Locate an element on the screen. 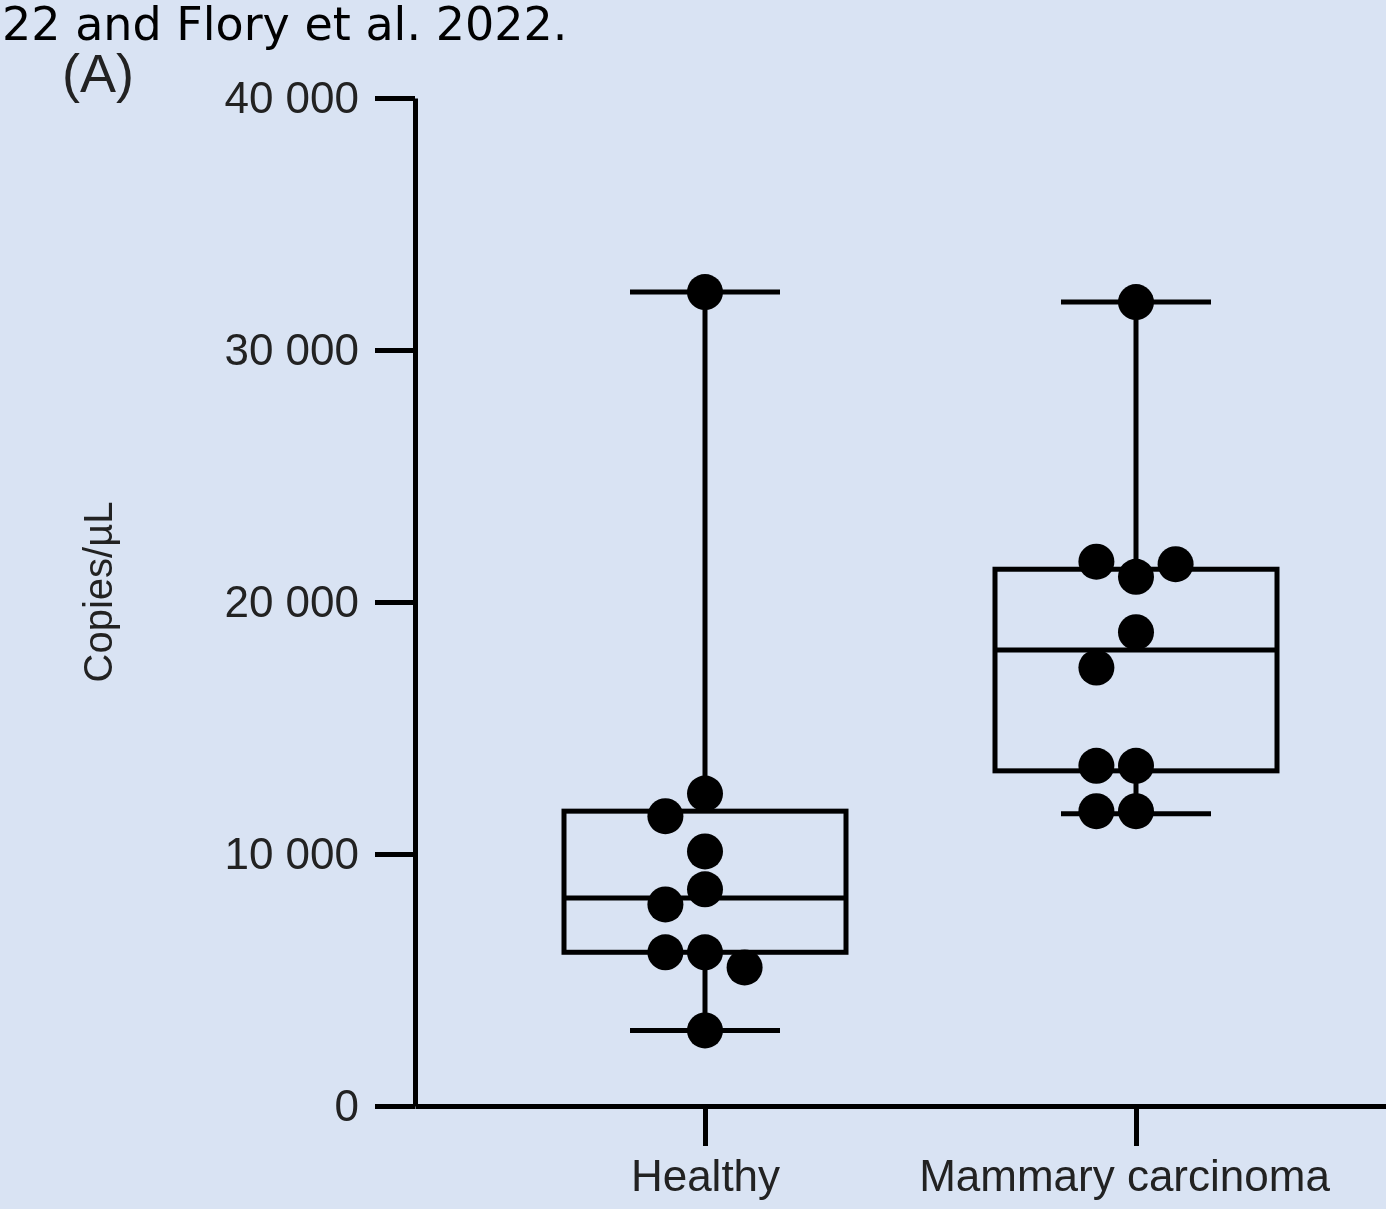 Image resolution: width=1386 pixels, height=1209 pixels. x-tick-label: Mammary carcinoma is located at coordinates (1125, 1176).